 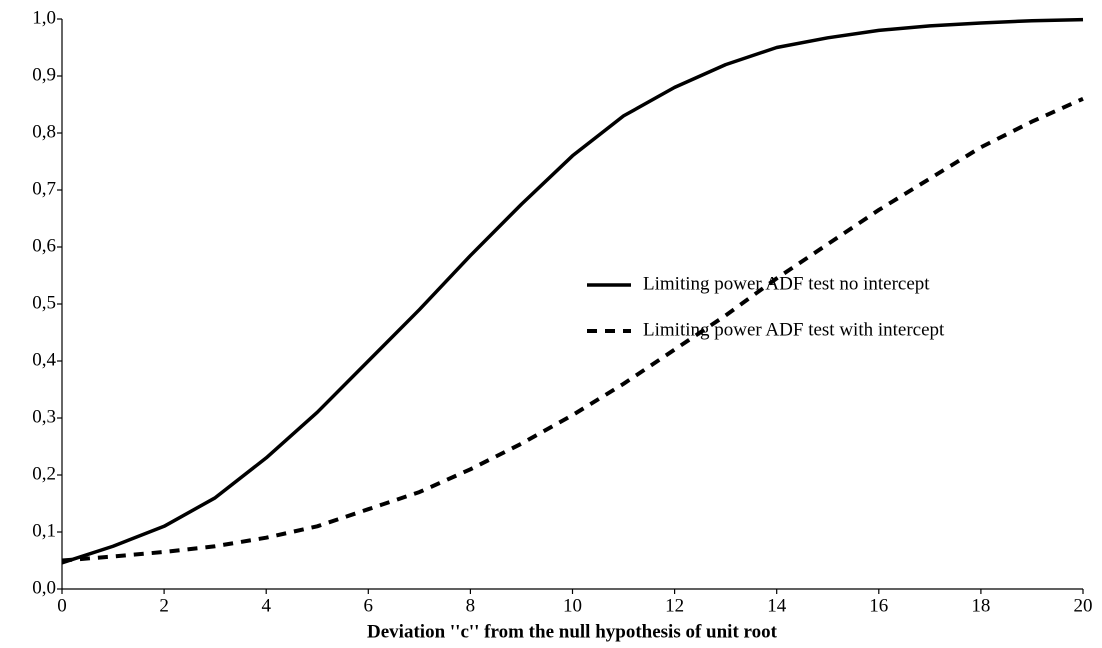 What do you see at coordinates (44, 587) in the screenshot?
I see `y-tick-label: 0,0` at bounding box center [44, 587].